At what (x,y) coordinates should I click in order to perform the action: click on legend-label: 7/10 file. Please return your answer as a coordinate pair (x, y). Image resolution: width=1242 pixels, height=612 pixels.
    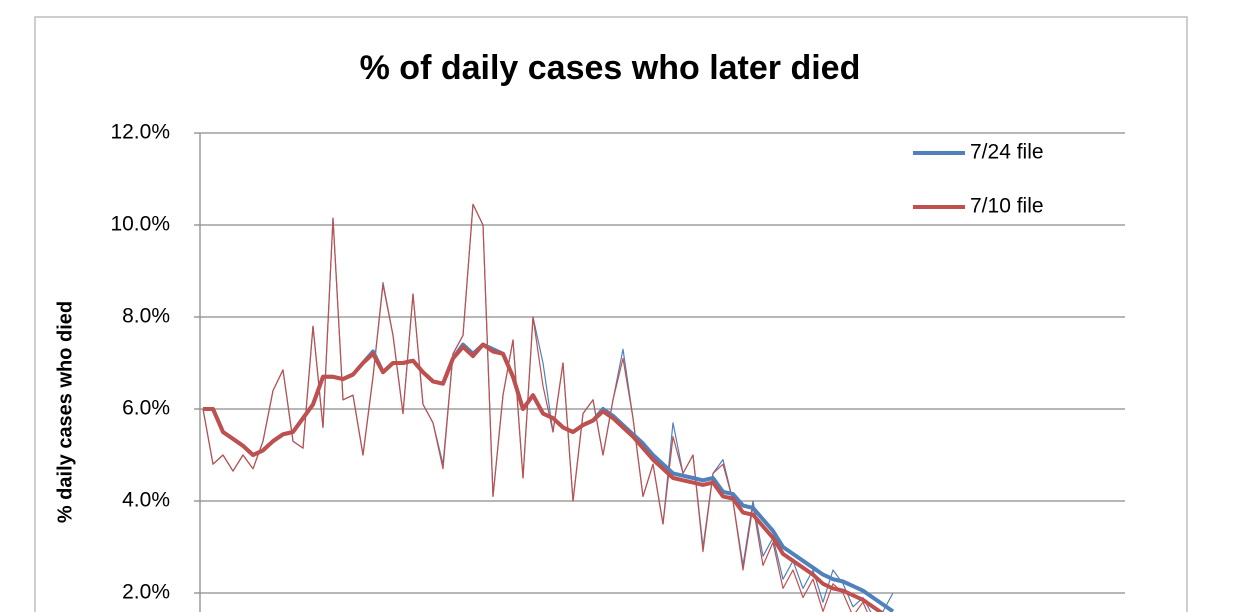
    Looking at the image, I should click on (1007, 206).